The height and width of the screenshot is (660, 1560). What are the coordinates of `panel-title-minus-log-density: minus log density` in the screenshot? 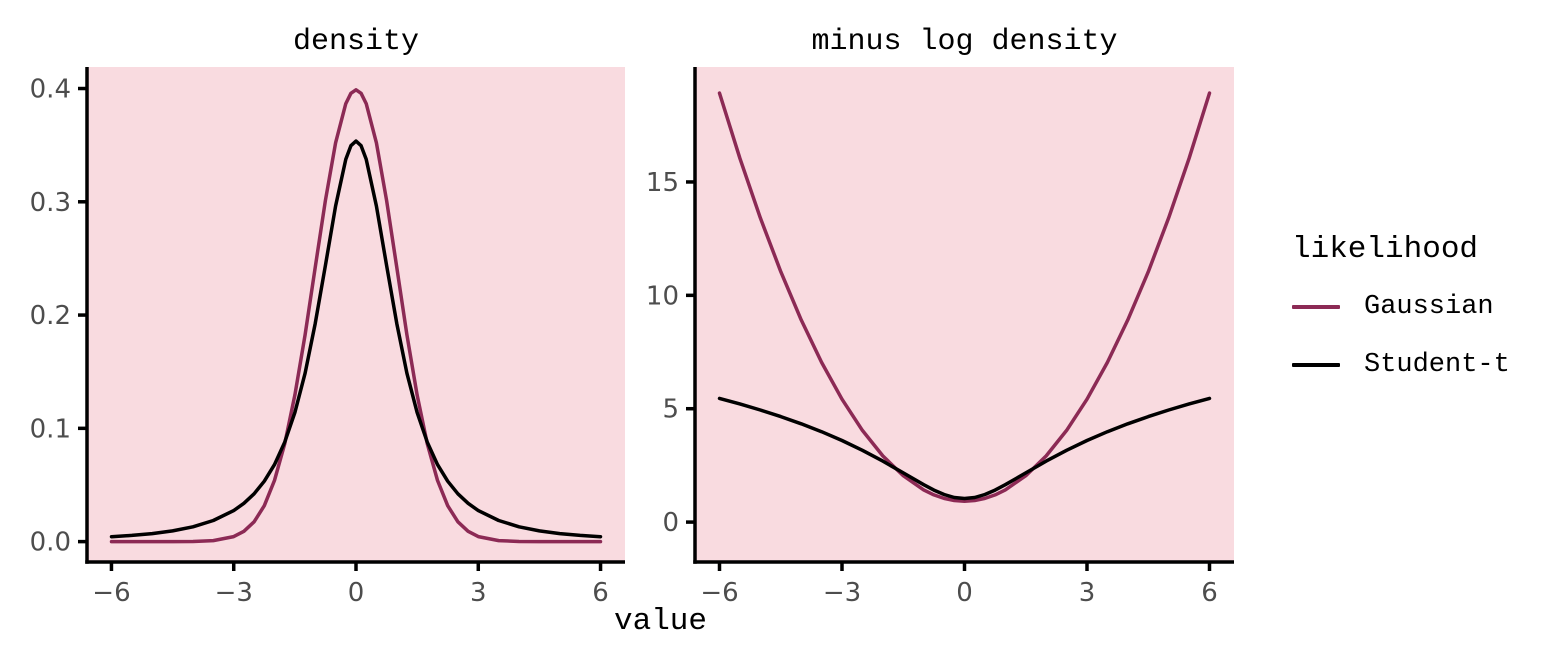 It's located at (964, 42).